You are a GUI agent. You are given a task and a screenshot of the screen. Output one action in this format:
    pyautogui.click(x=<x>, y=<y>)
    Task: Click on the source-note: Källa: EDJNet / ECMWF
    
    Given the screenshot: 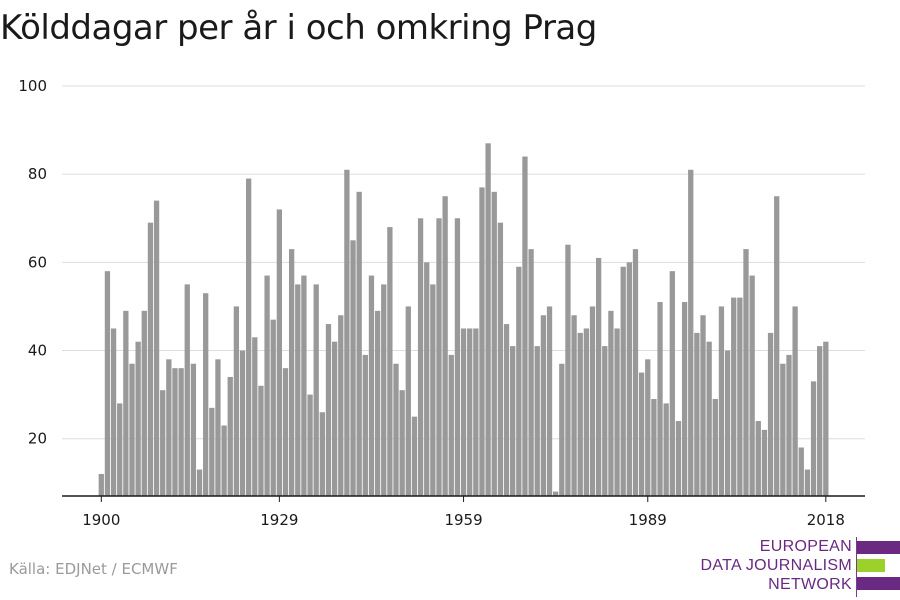 What is the action you would take?
    pyautogui.click(x=93, y=569)
    